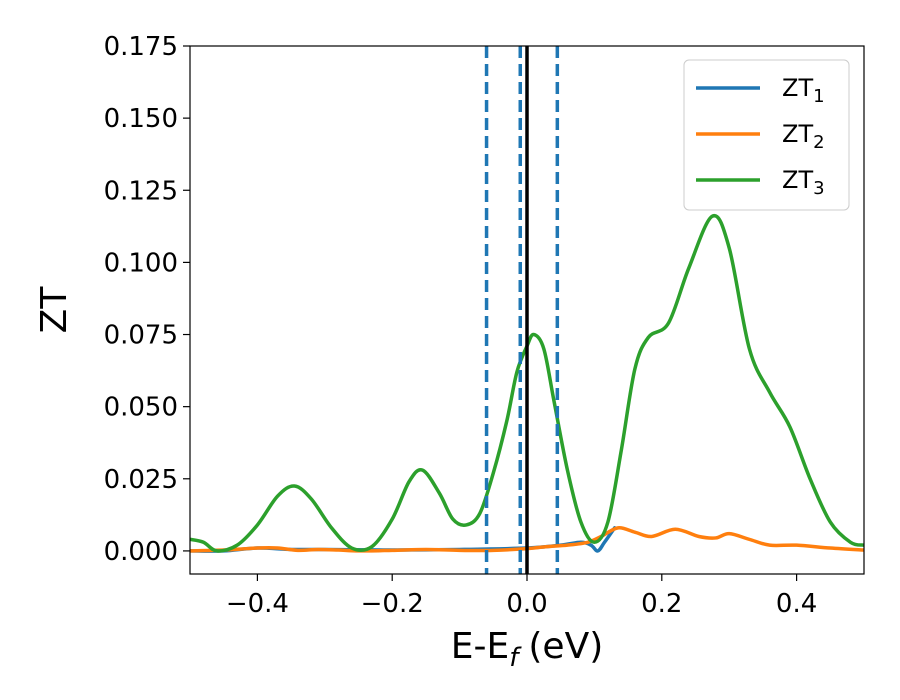 The height and width of the screenshot is (700, 900). Describe the element at coordinates (141, 47) in the screenshot. I see `y-tick-label: 0.175` at that location.